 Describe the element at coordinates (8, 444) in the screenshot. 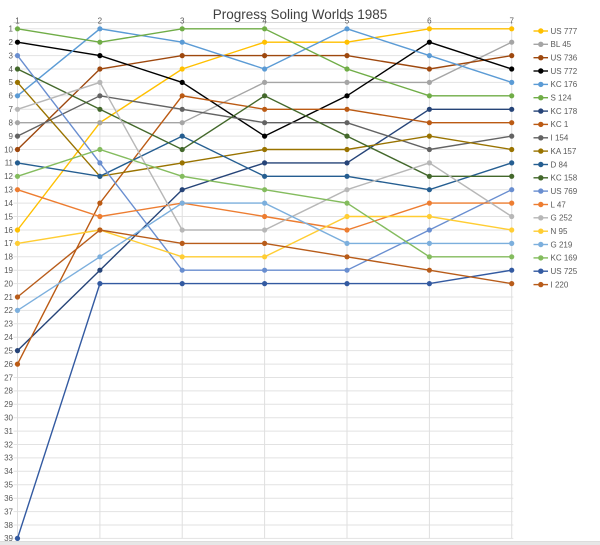

I see `svg-text: 32` at that location.